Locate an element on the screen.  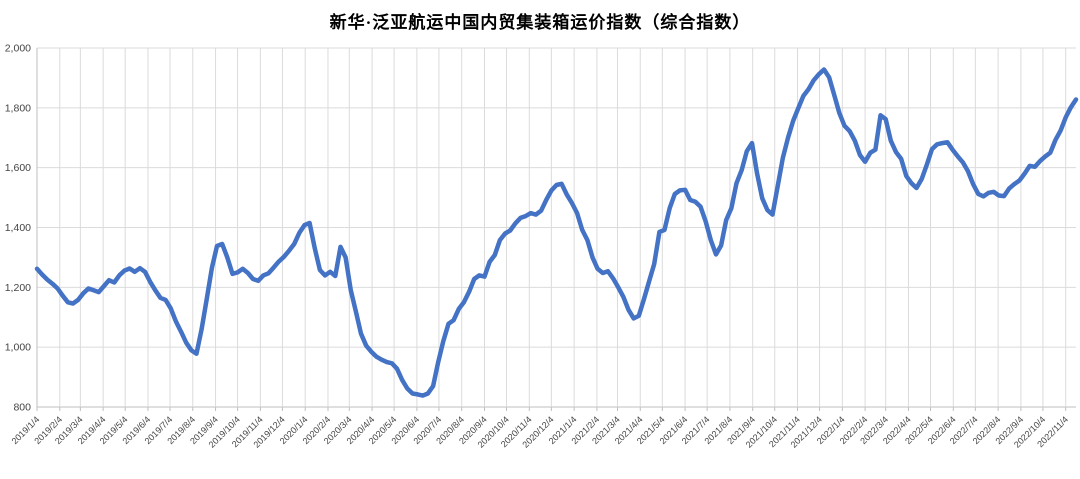
y-axis-tick-label: 1,800 is located at coordinates (18, 108).